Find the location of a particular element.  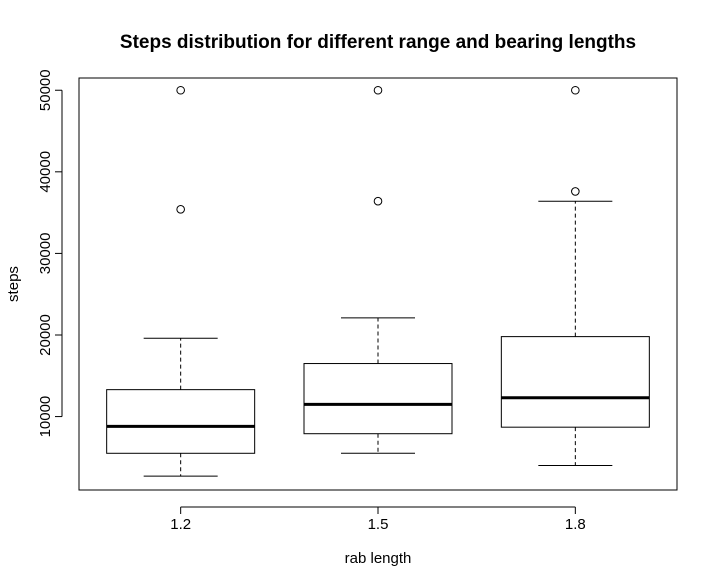

y-axis-label: steps is located at coordinates (13, 284).